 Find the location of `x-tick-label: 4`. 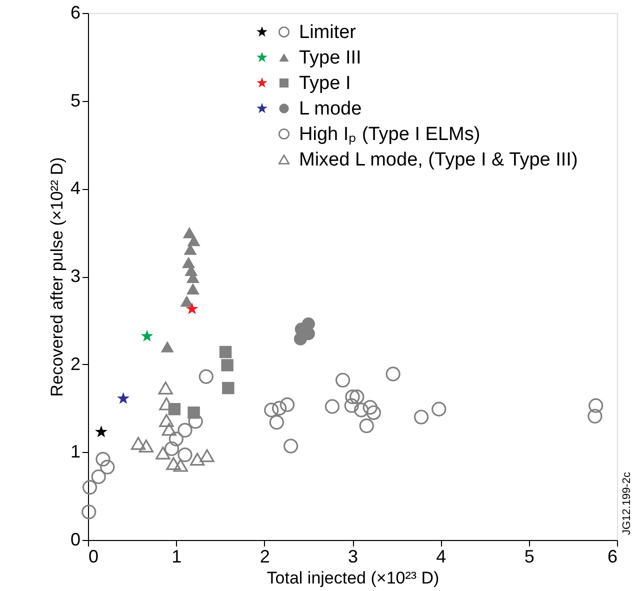

x-tick-label: 4 is located at coordinates (441, 556).